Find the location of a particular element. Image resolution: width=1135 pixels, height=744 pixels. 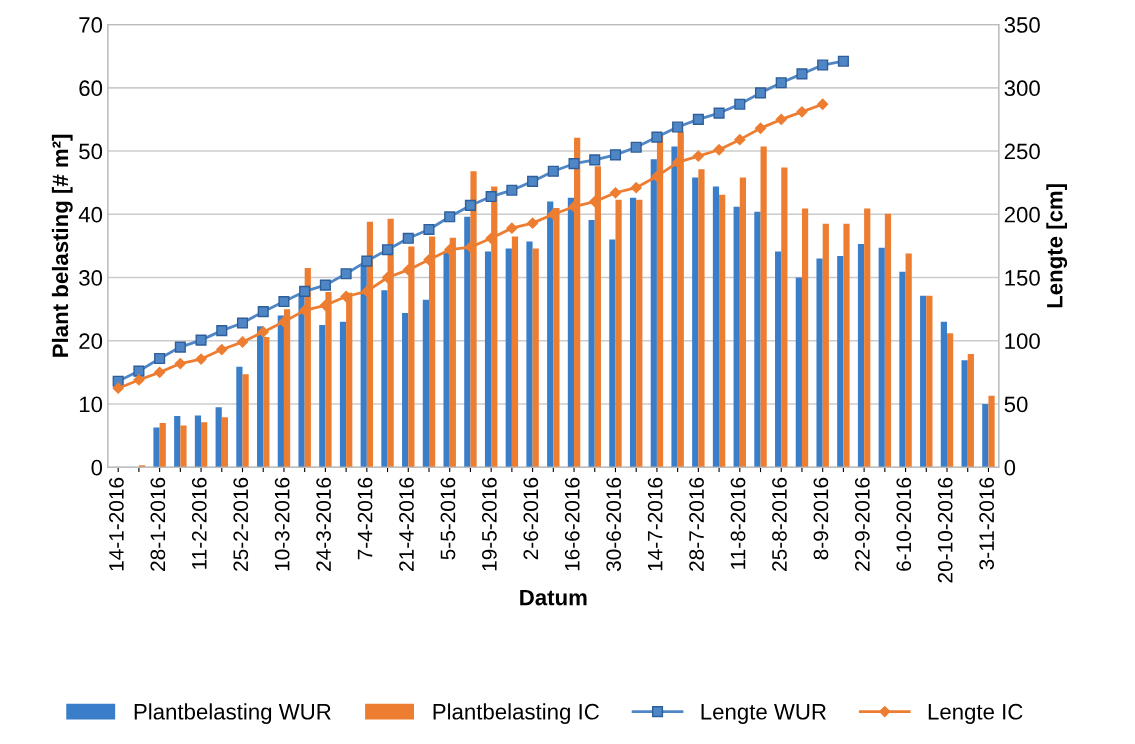

y-tick-label: 20 is located at coordinates (91, 341).